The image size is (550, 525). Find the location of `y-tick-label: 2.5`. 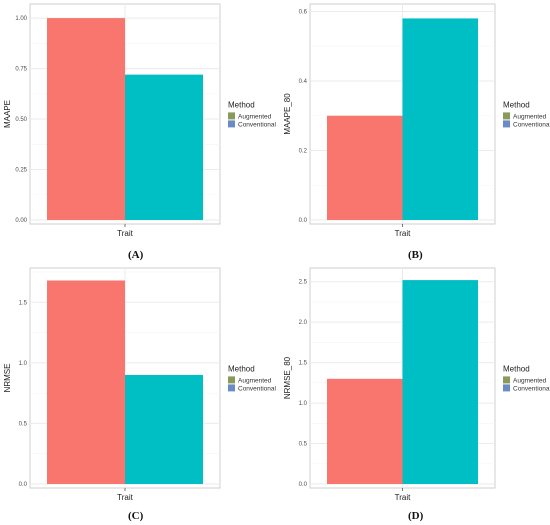

y-tick-label: 2.5 is located at coordinates (303, 283).